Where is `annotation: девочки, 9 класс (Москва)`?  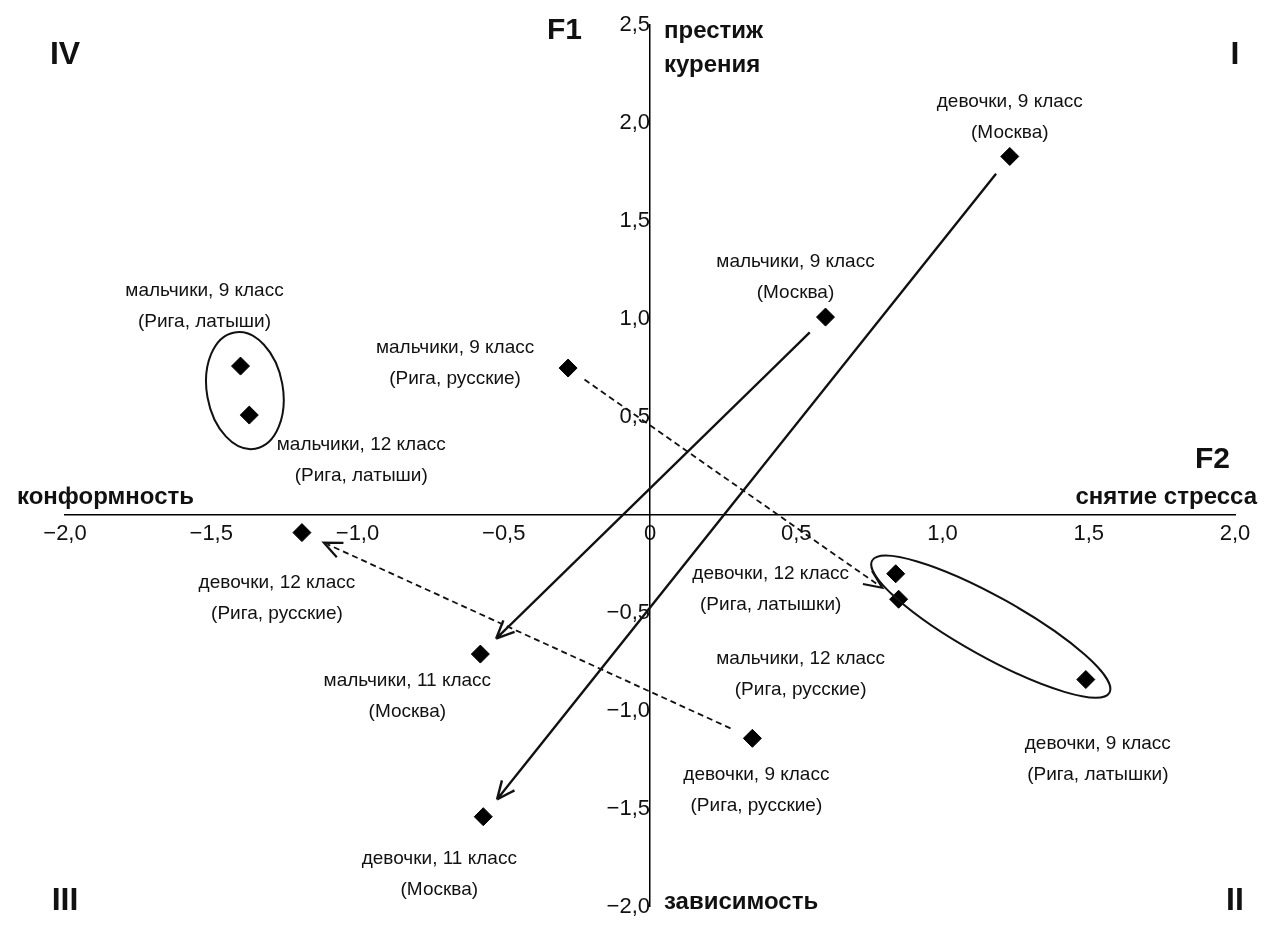
annotation: девочки, 9 класс (Москва) is located at coordinates (1009, 115).